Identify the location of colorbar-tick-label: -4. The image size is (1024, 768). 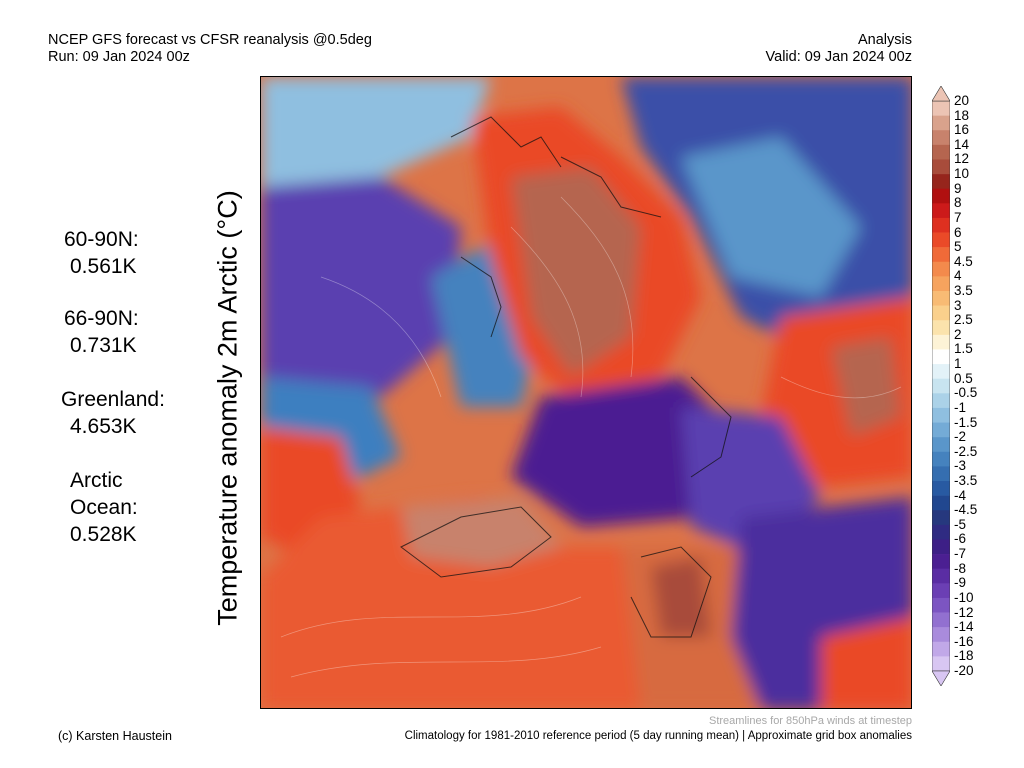
(960, 495).